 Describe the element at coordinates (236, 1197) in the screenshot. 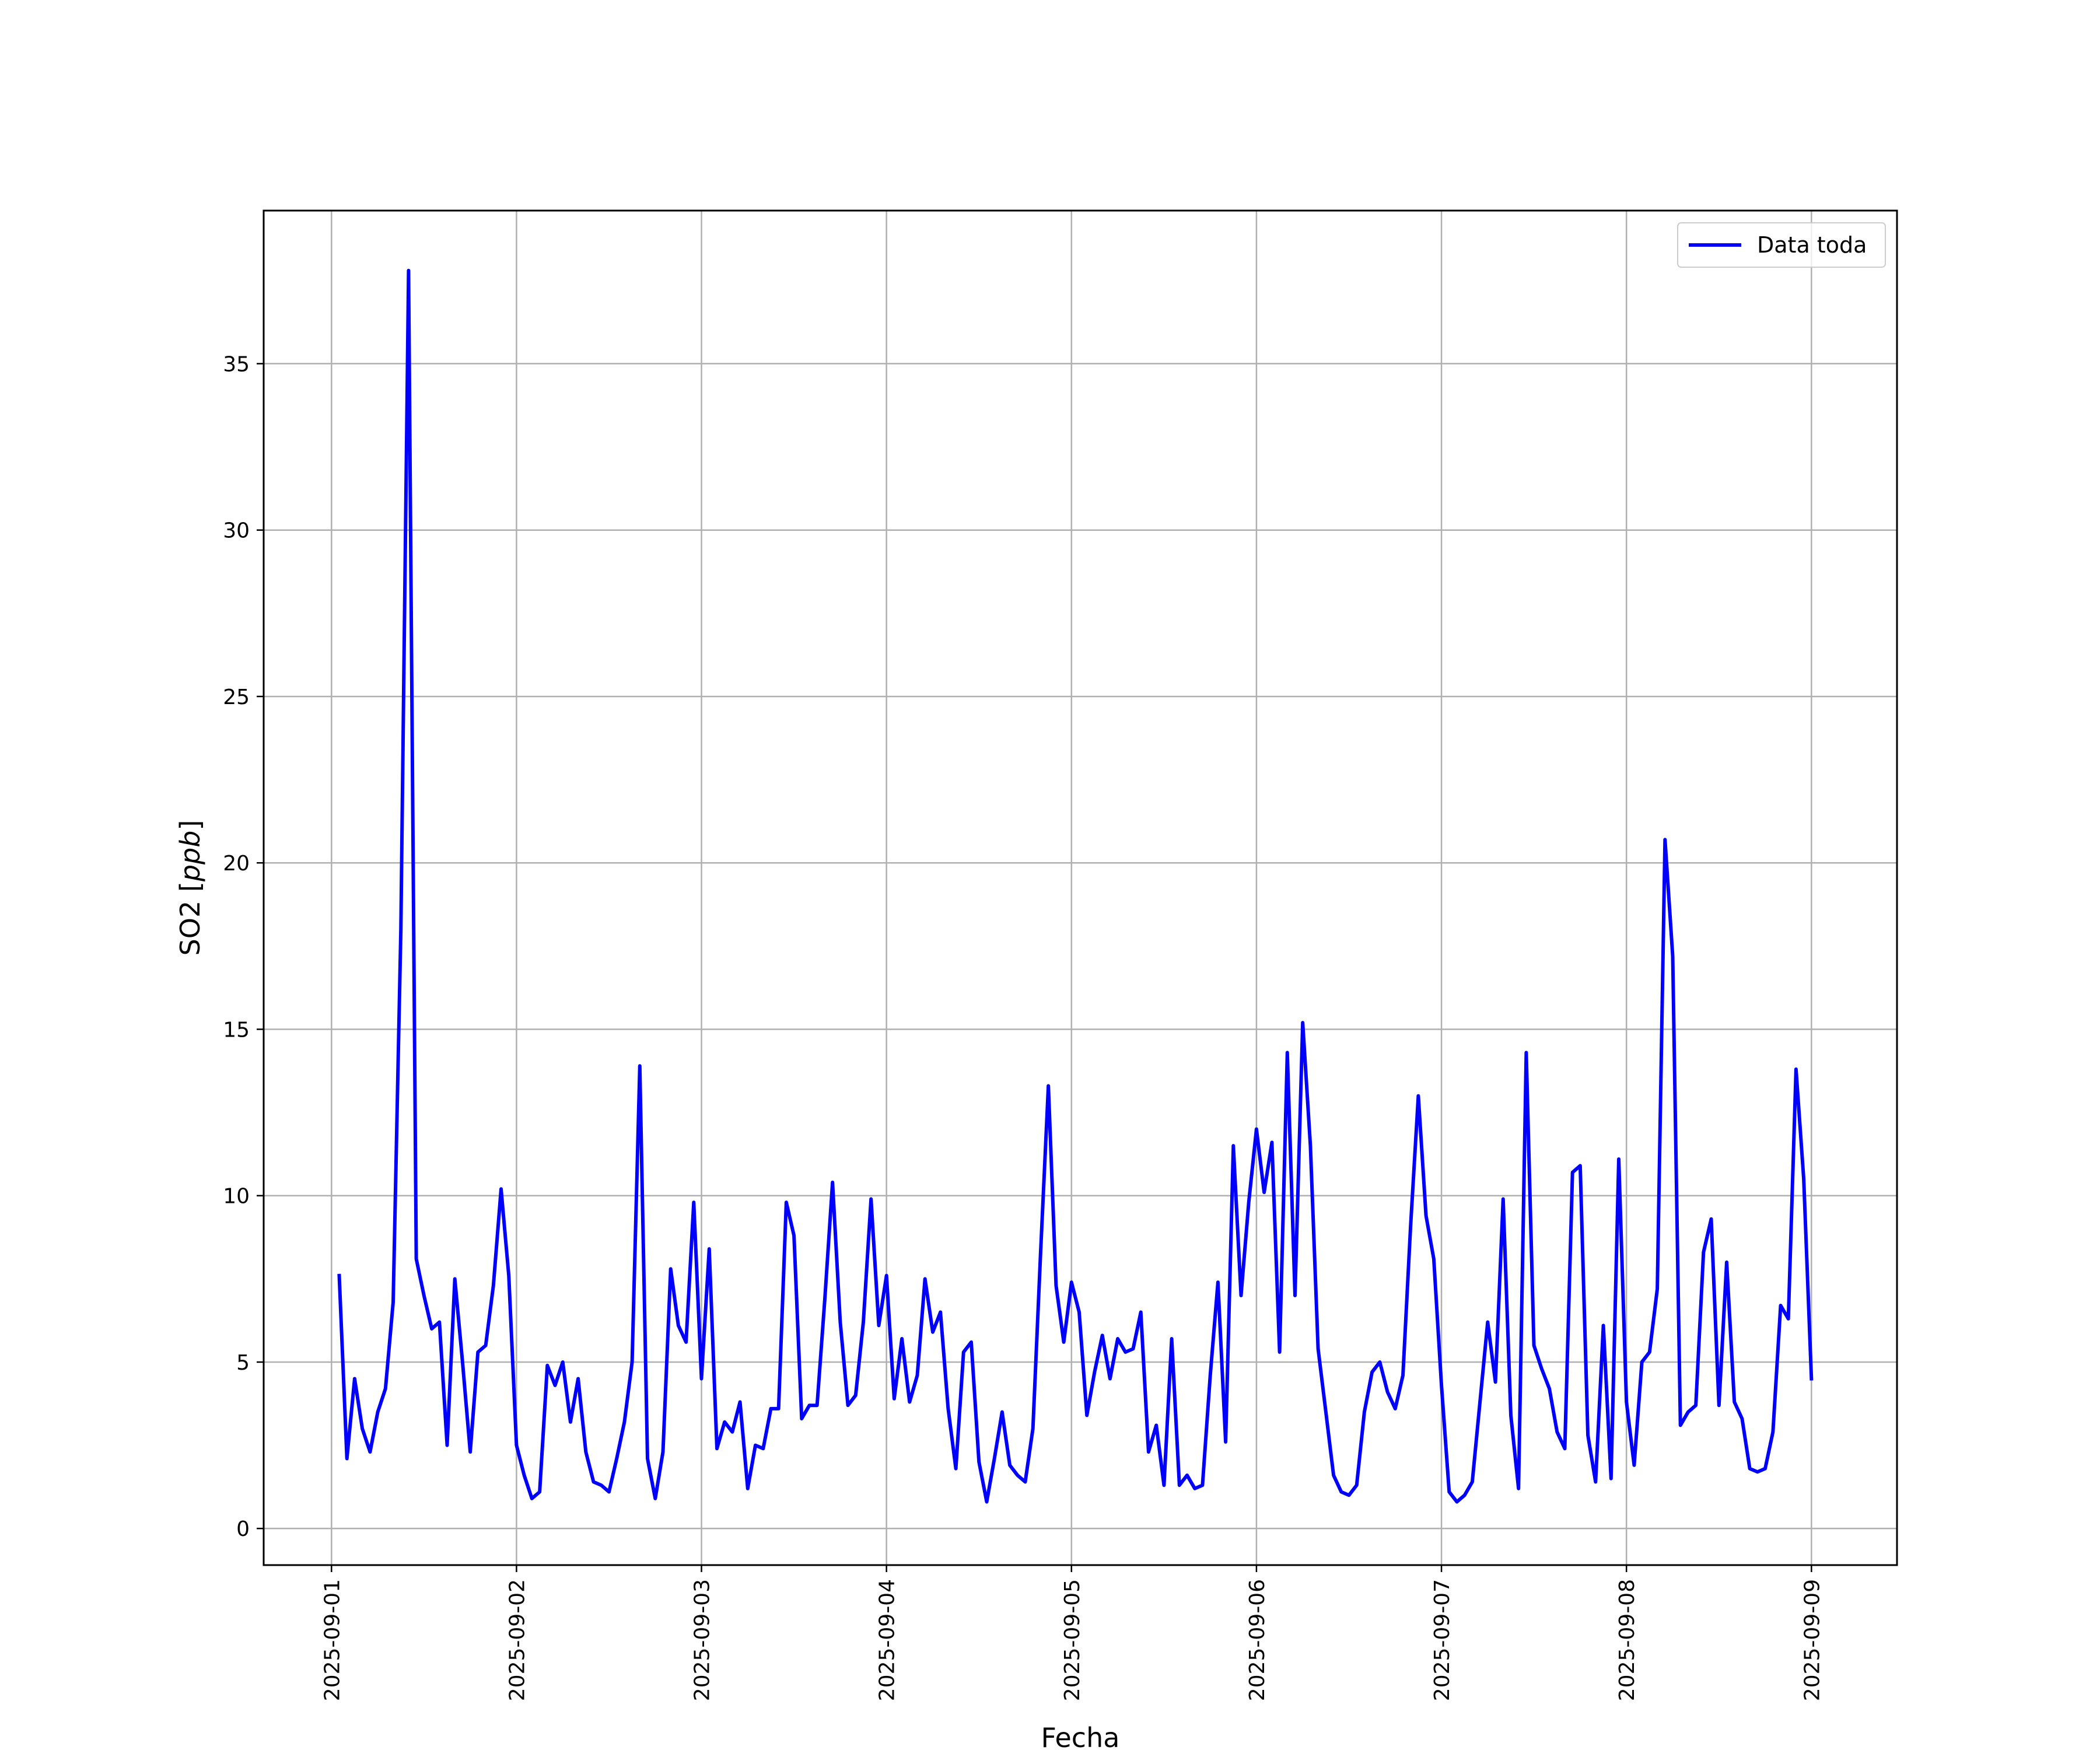

I see `y-tick-label: 10` at that location.